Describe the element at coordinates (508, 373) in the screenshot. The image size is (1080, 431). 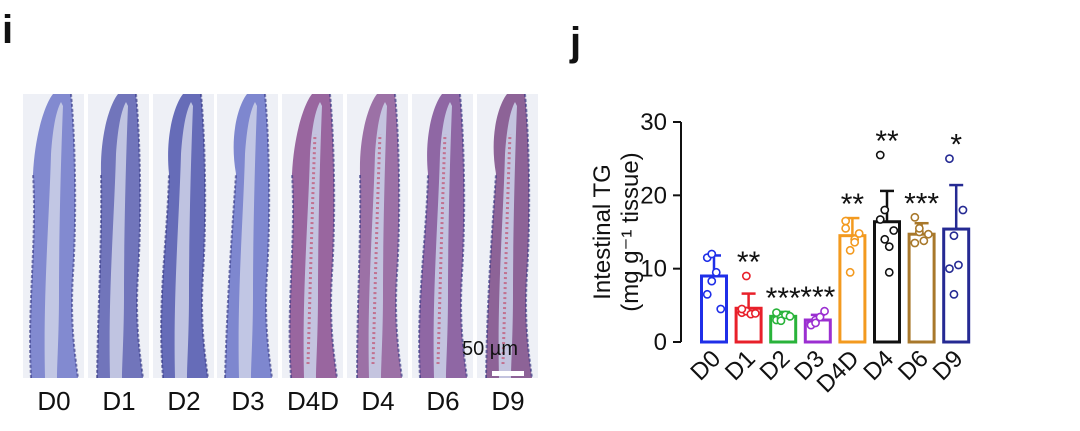
I see `scale-bar` at that location.